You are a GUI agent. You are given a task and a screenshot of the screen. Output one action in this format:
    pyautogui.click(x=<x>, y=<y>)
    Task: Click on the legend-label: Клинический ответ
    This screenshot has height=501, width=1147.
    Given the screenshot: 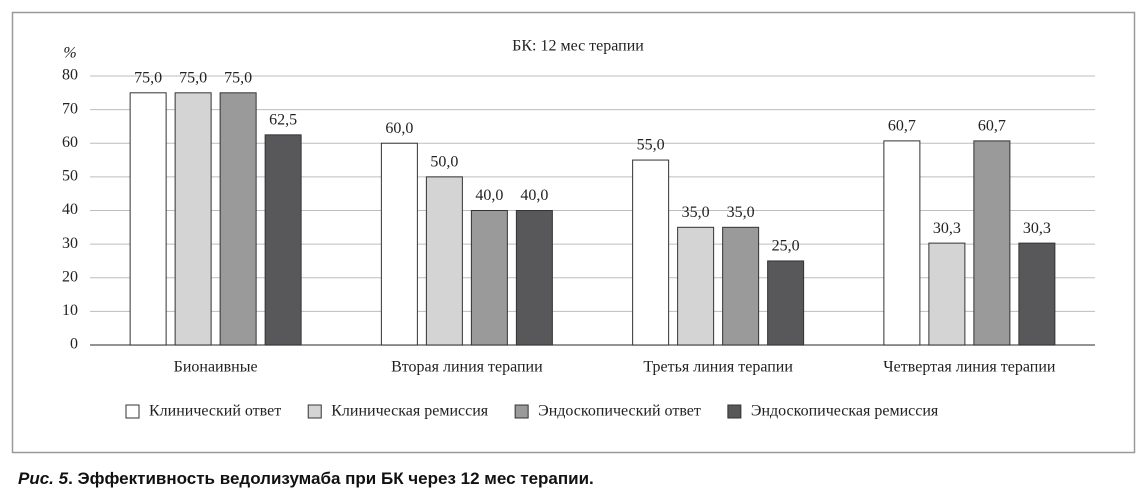 What is the action you would take?
    pyautogui.click(x=215, y=411)
    